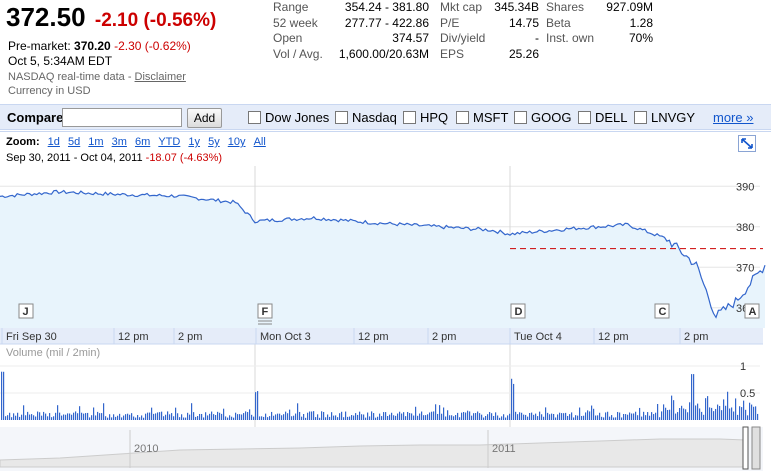 The image size is (771, 471). Describe the element at coordinates (194, 142) in the screenshot. I see `zoom-1y: 1y` at that location.